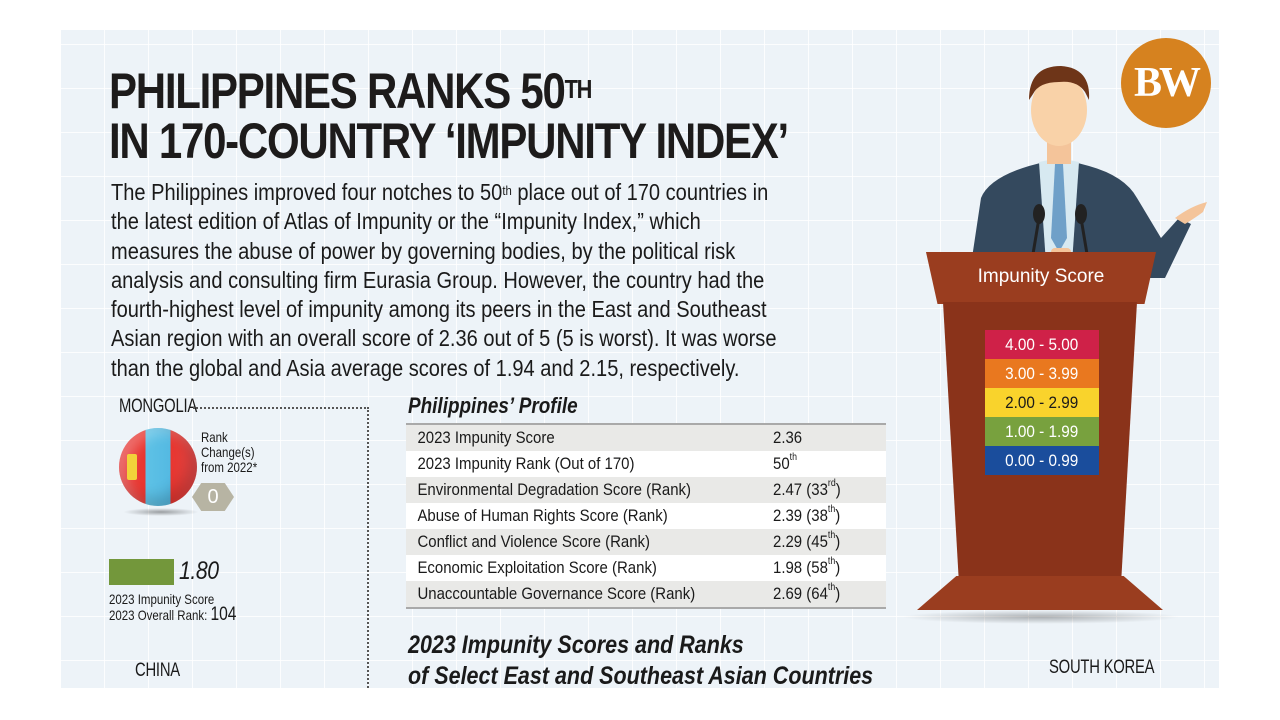  Describe the element at coordinates (229, 452) in the screenshot. I see `rank-change-label: Rank Change(s) from 2022*` at that location.